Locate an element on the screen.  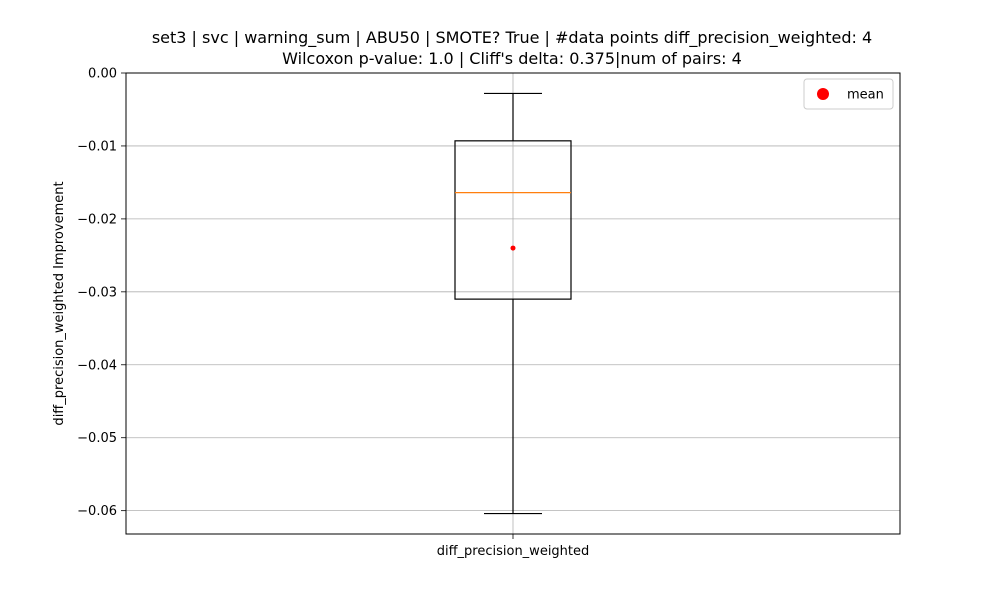
y-tick-label: −0.01 is located at coordinates (97, 146).